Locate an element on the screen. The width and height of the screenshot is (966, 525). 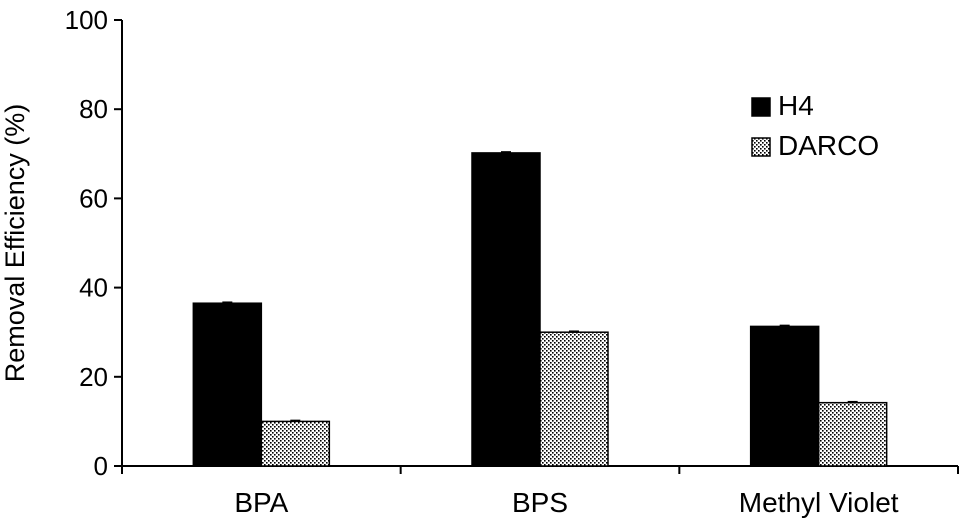
legend-swatch-h4 is located at coordinates (761, 107).